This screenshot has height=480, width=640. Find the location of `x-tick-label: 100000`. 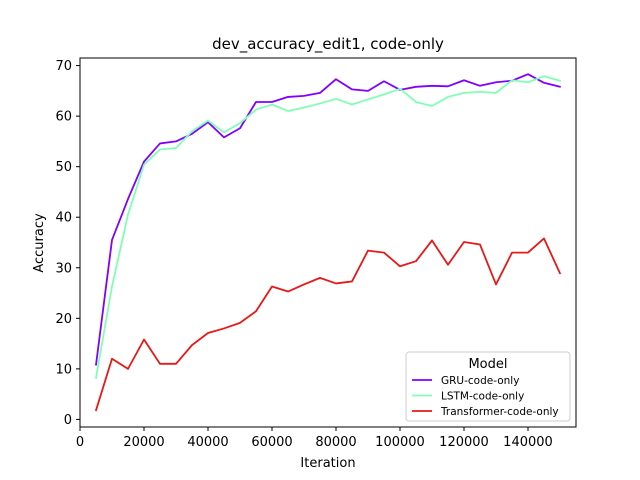

x-tick-label: 100000 is located at coordinates (400, 442).